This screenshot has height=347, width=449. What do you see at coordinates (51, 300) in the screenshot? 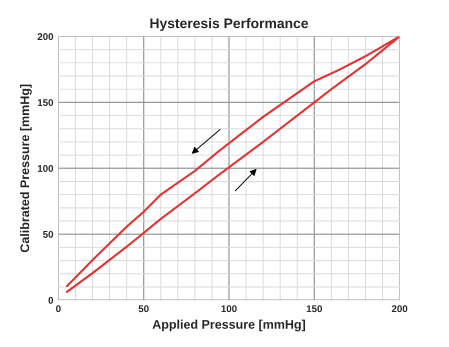
I see `y-tick-label: 0` at bounding box center [51, 300].